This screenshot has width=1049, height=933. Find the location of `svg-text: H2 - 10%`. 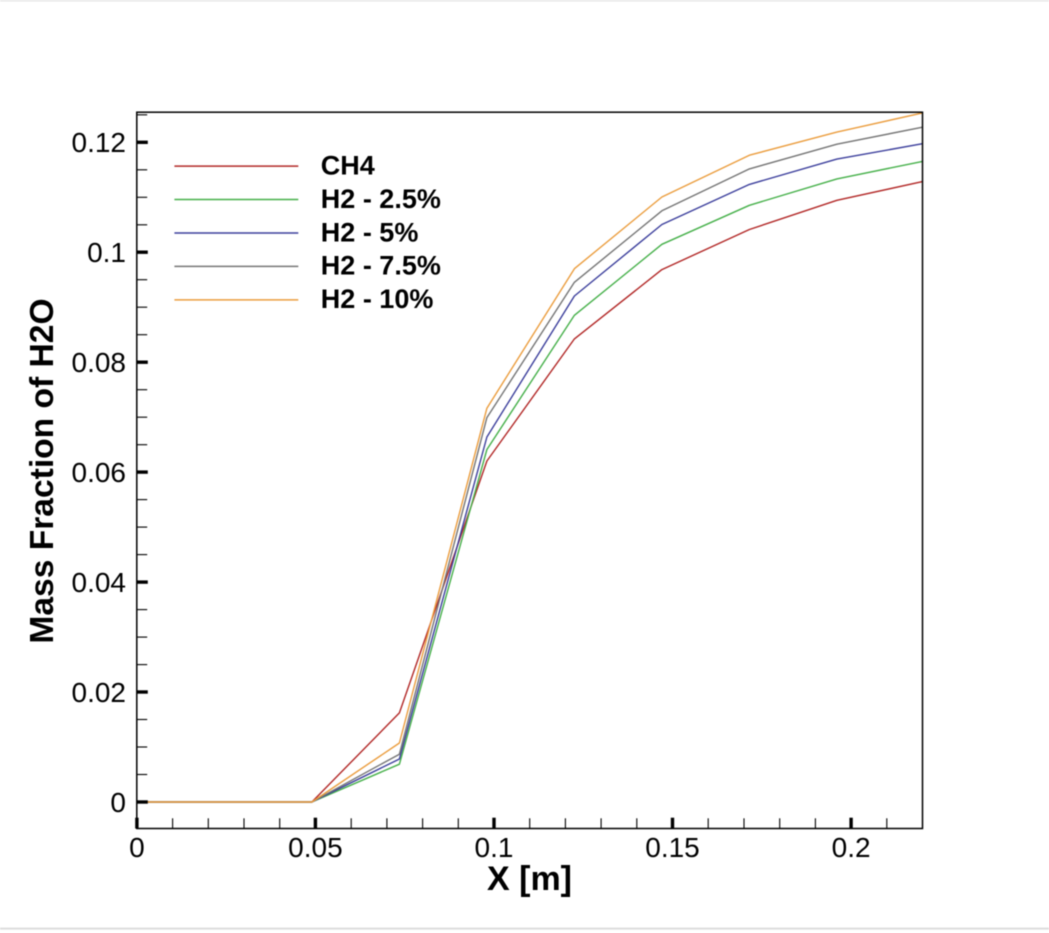

svg-text: H2 - 10% is located at coordinates (377, 299).